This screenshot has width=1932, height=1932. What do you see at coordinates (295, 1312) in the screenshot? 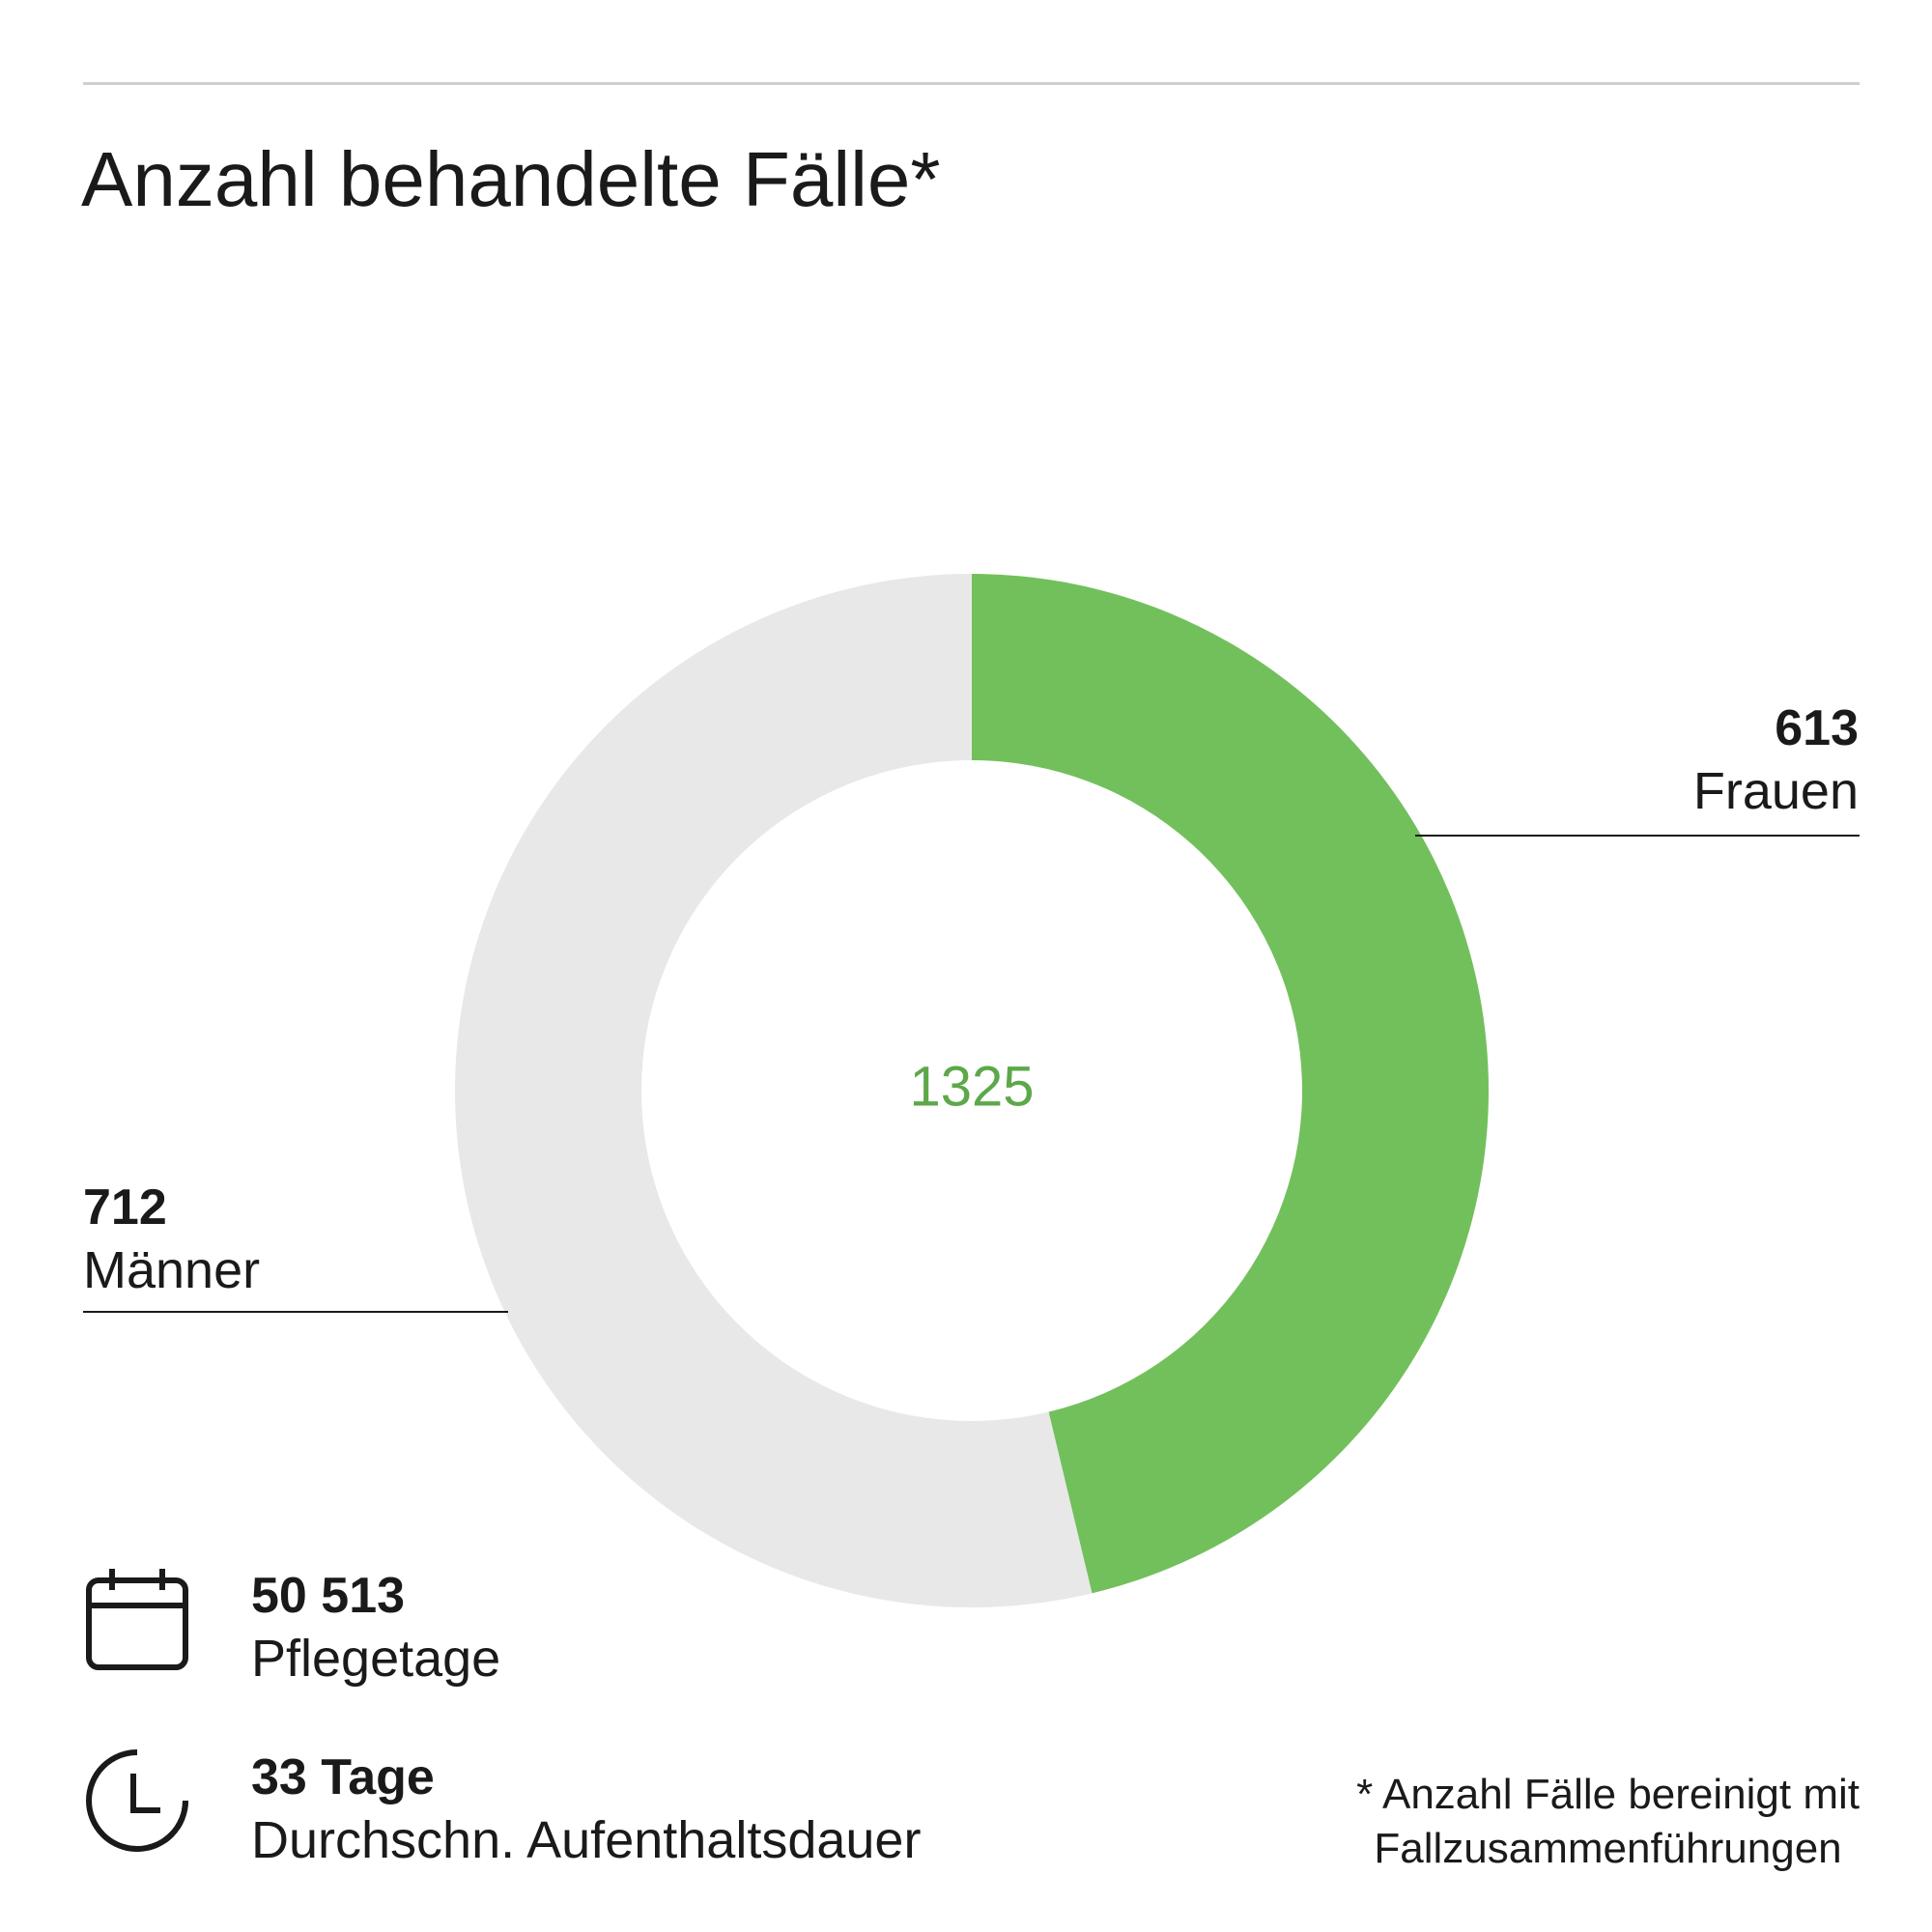
I see `leader-line-maenner` at bounding box center [295, 1312].